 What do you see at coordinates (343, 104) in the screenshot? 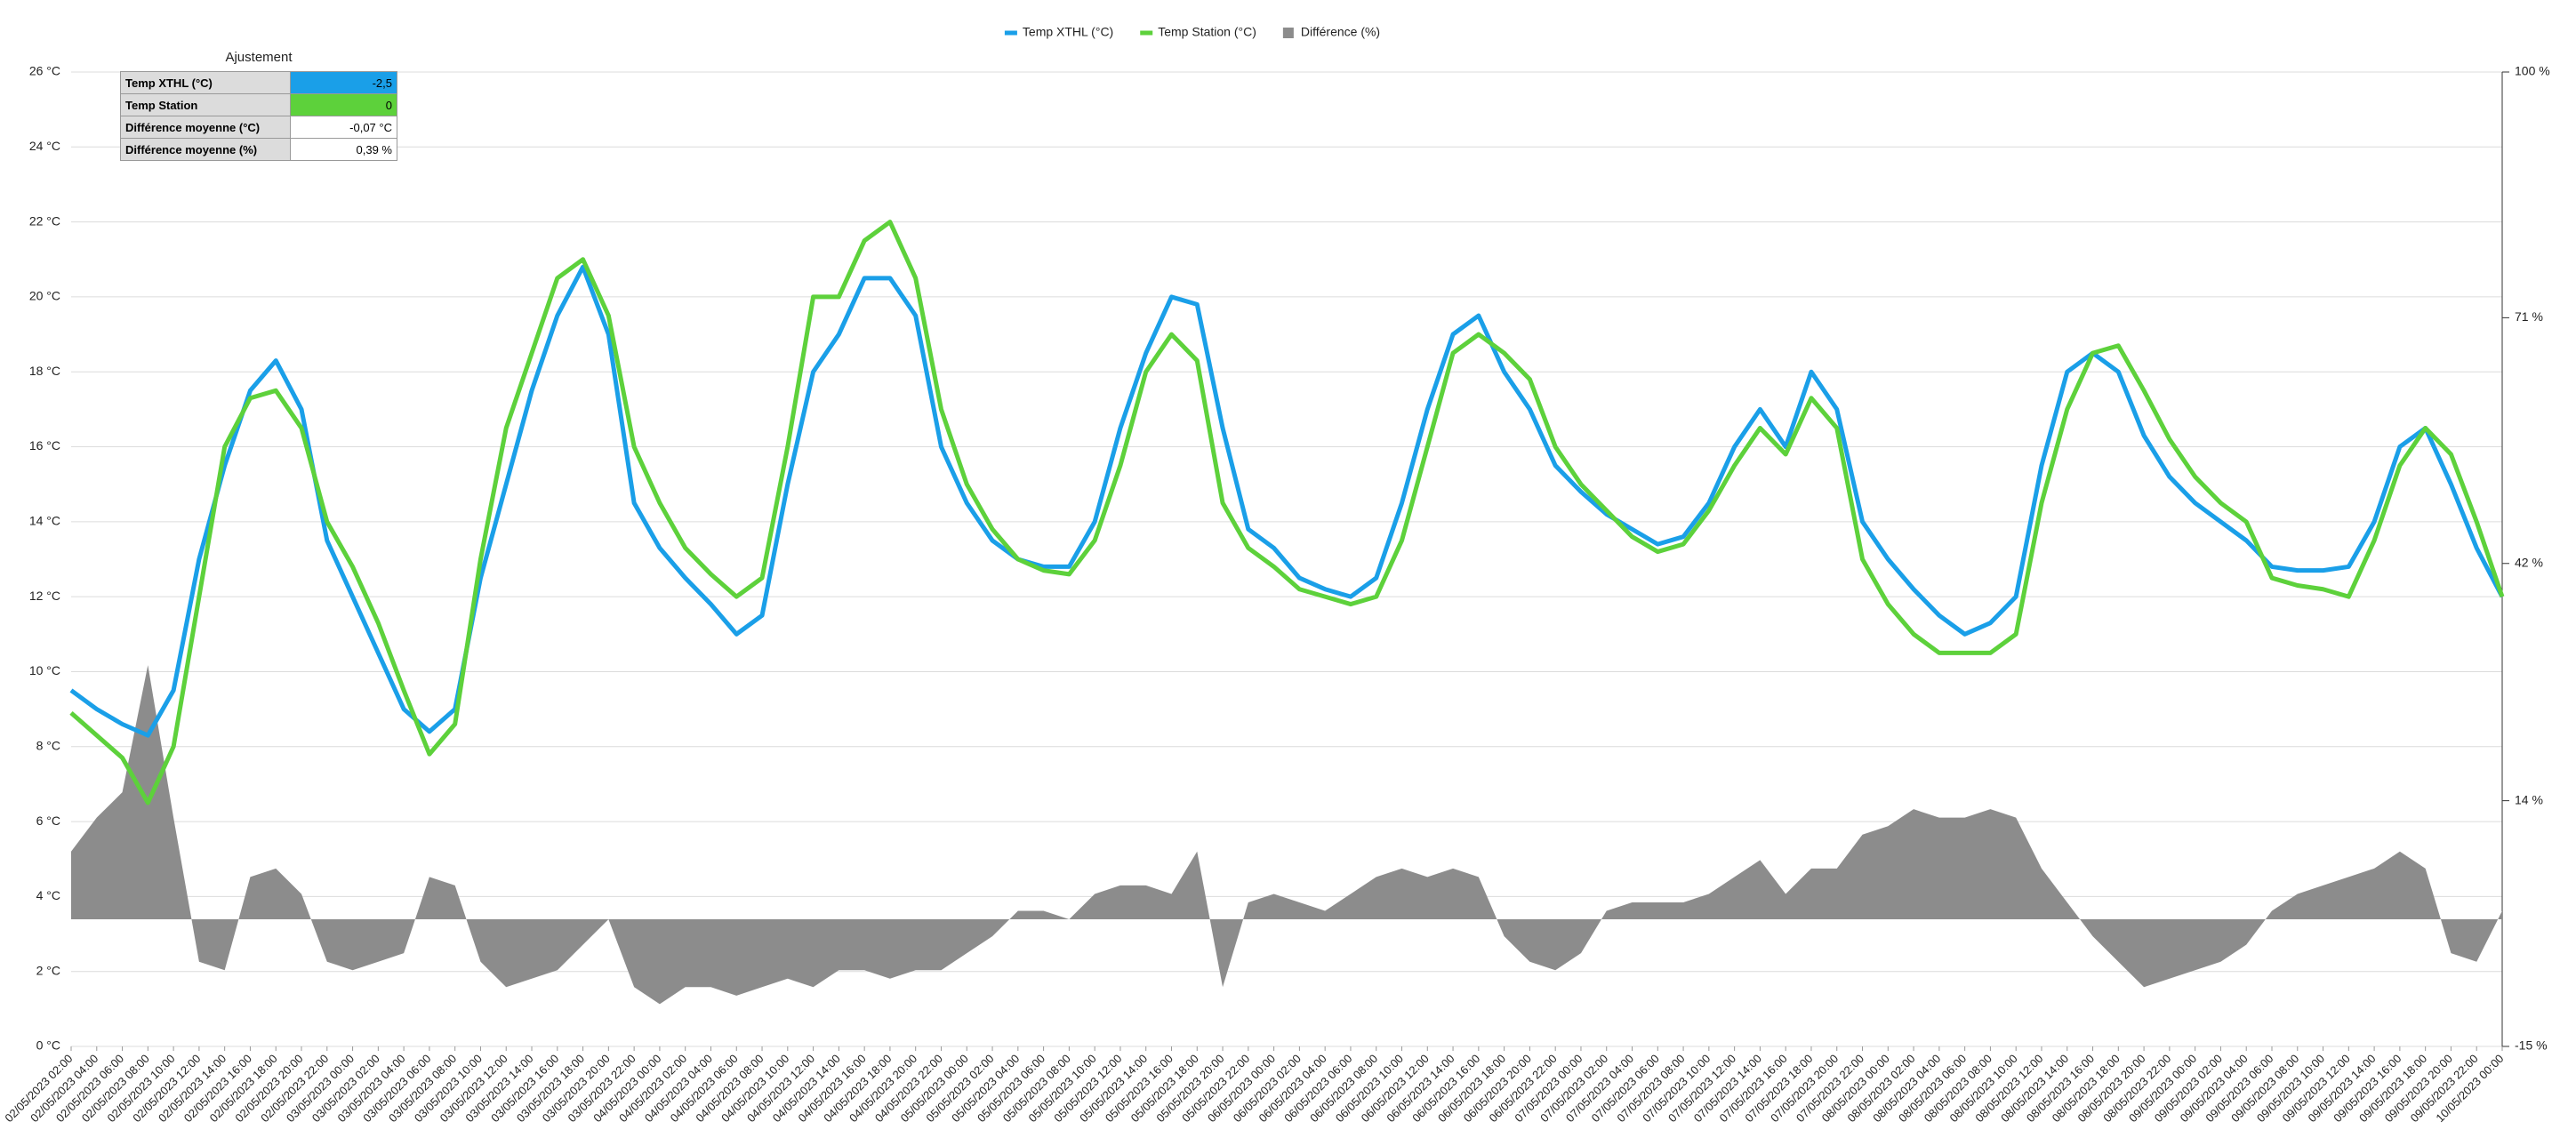
I see `cell: 0` at bounding box center [343, 104].